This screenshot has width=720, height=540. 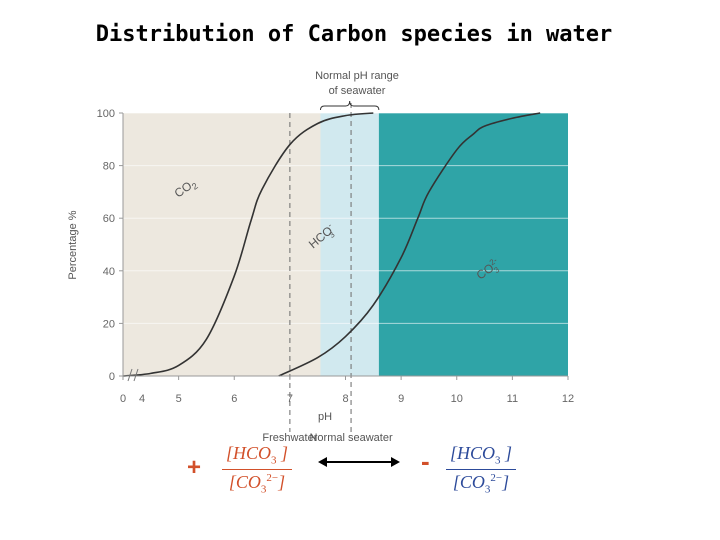 I want to click on reference-line-label: Freshwater, so click(x=289, y=438).